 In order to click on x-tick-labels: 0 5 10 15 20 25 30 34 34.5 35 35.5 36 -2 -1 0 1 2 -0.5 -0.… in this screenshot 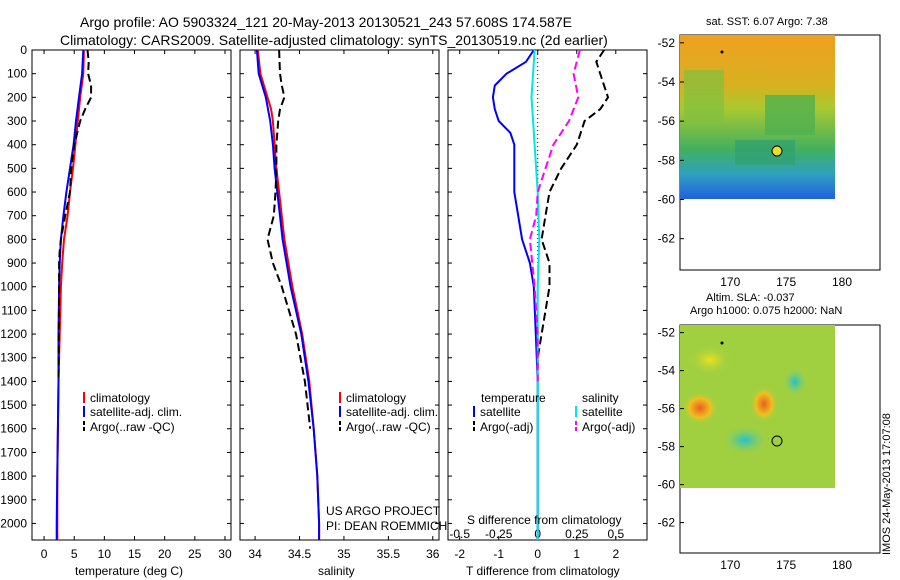, I will do `click(333, 544)`.